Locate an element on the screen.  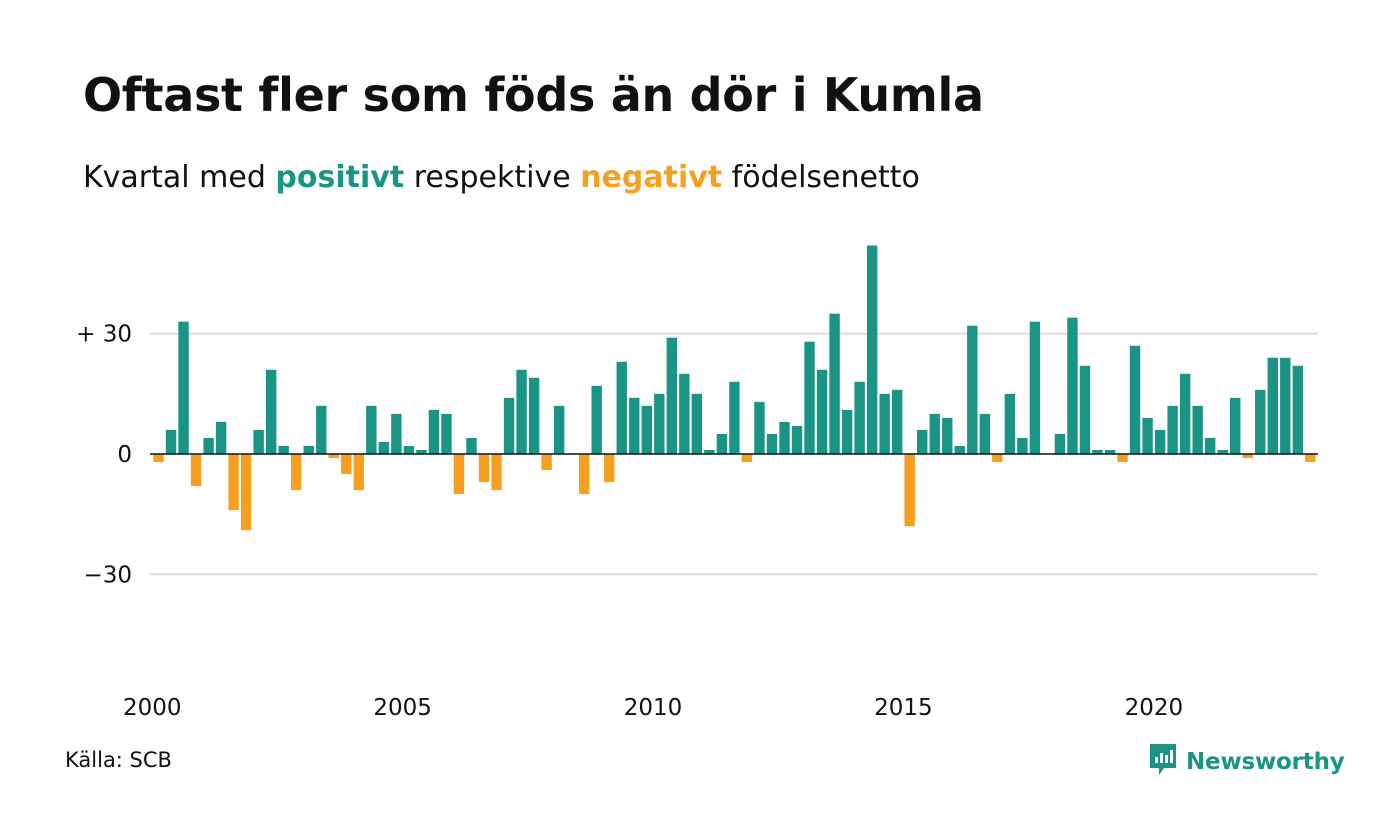
source-note: Källa: SCB is located at coordinates (118, 760).